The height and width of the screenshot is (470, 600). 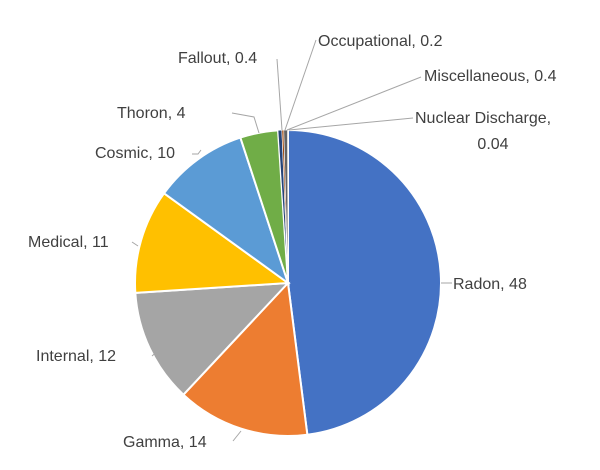 What do you see at coordinates (490, 284) in the screenshot?
I see `data-label-radon: Radon, 48` at bounding box center [490, 284].